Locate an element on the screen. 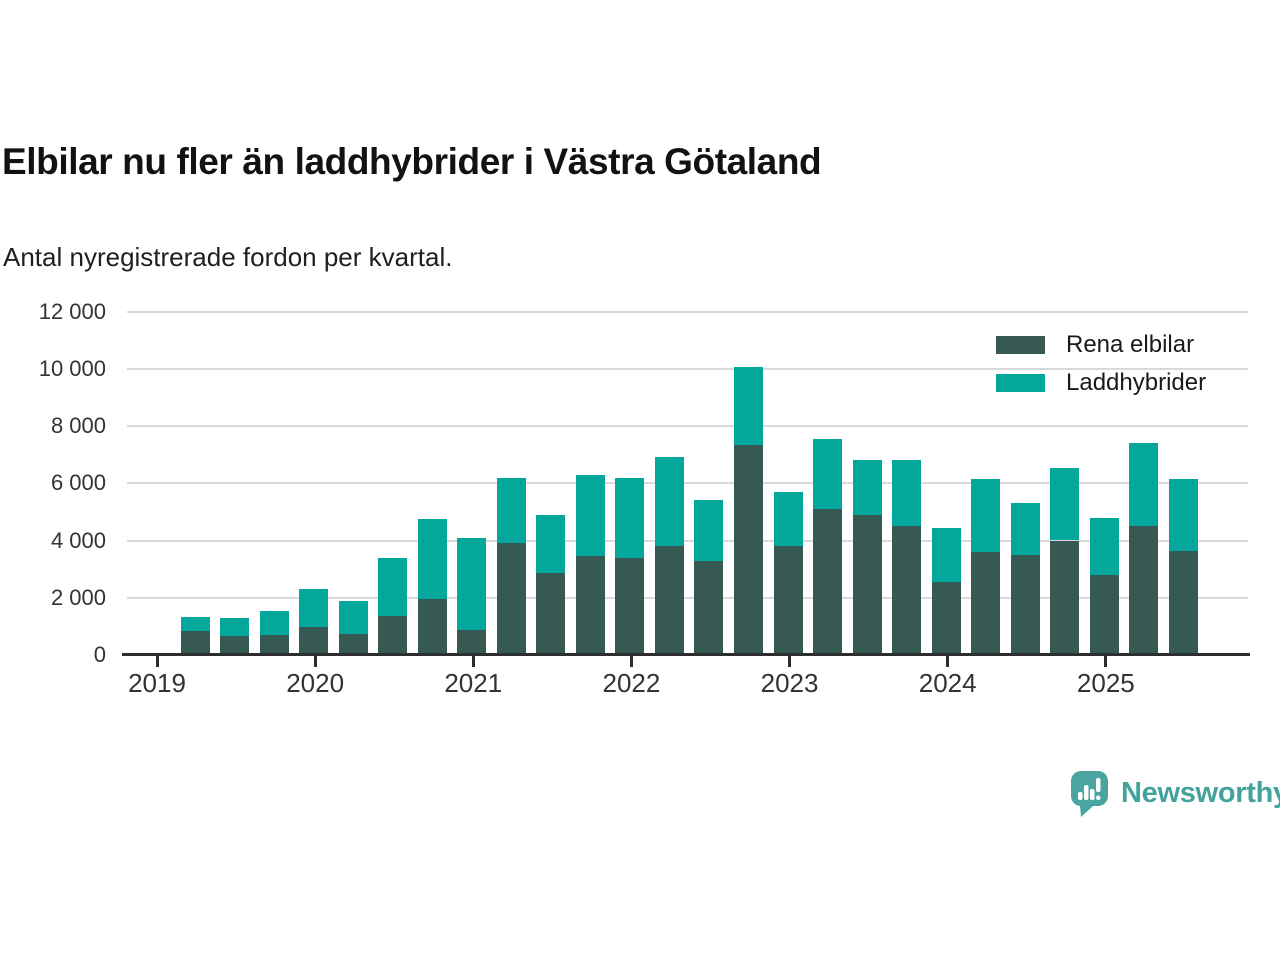 The height and width of the screenshot is (960, 1280). newsworthy-logo-icon is located at coordinates (1089, 794).